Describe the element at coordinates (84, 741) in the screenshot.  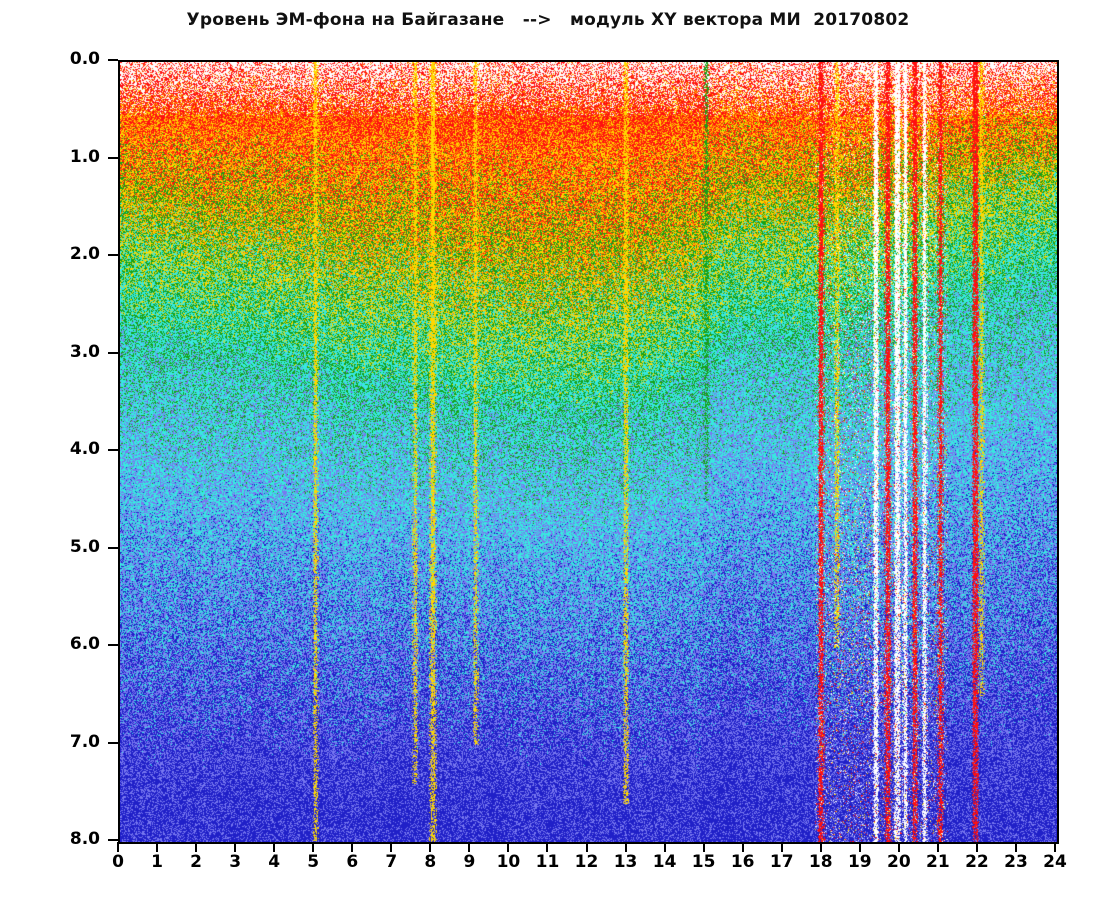
I see `y-axis-label: 7.0` at that location.